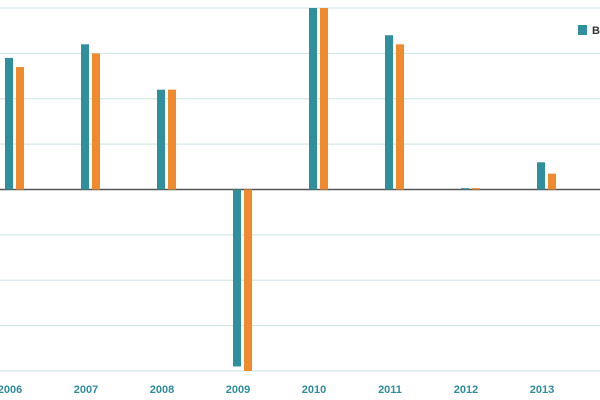  Describe the element at coordinates (596, 31) in the screenshot. I see `legend-label: B` at that location.